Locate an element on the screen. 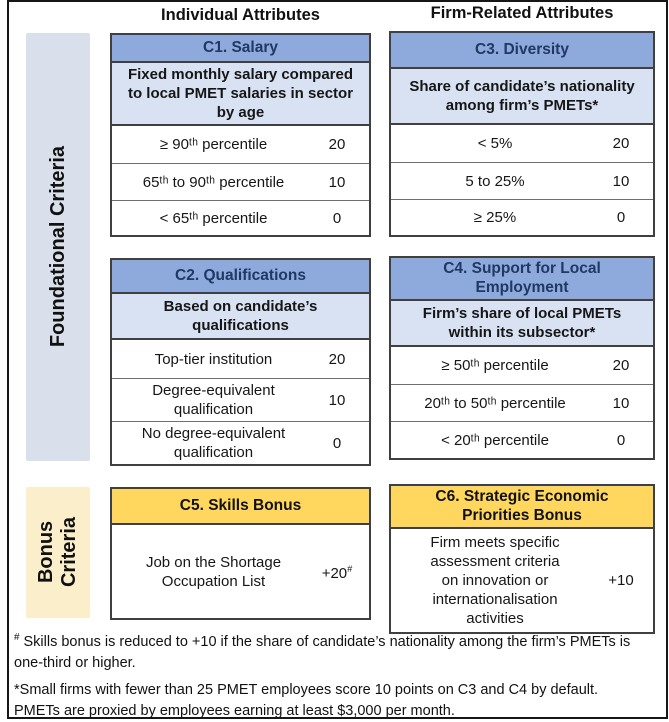  row-label: < 20ᵗʰ percentile is located at coordinates (495, 440).